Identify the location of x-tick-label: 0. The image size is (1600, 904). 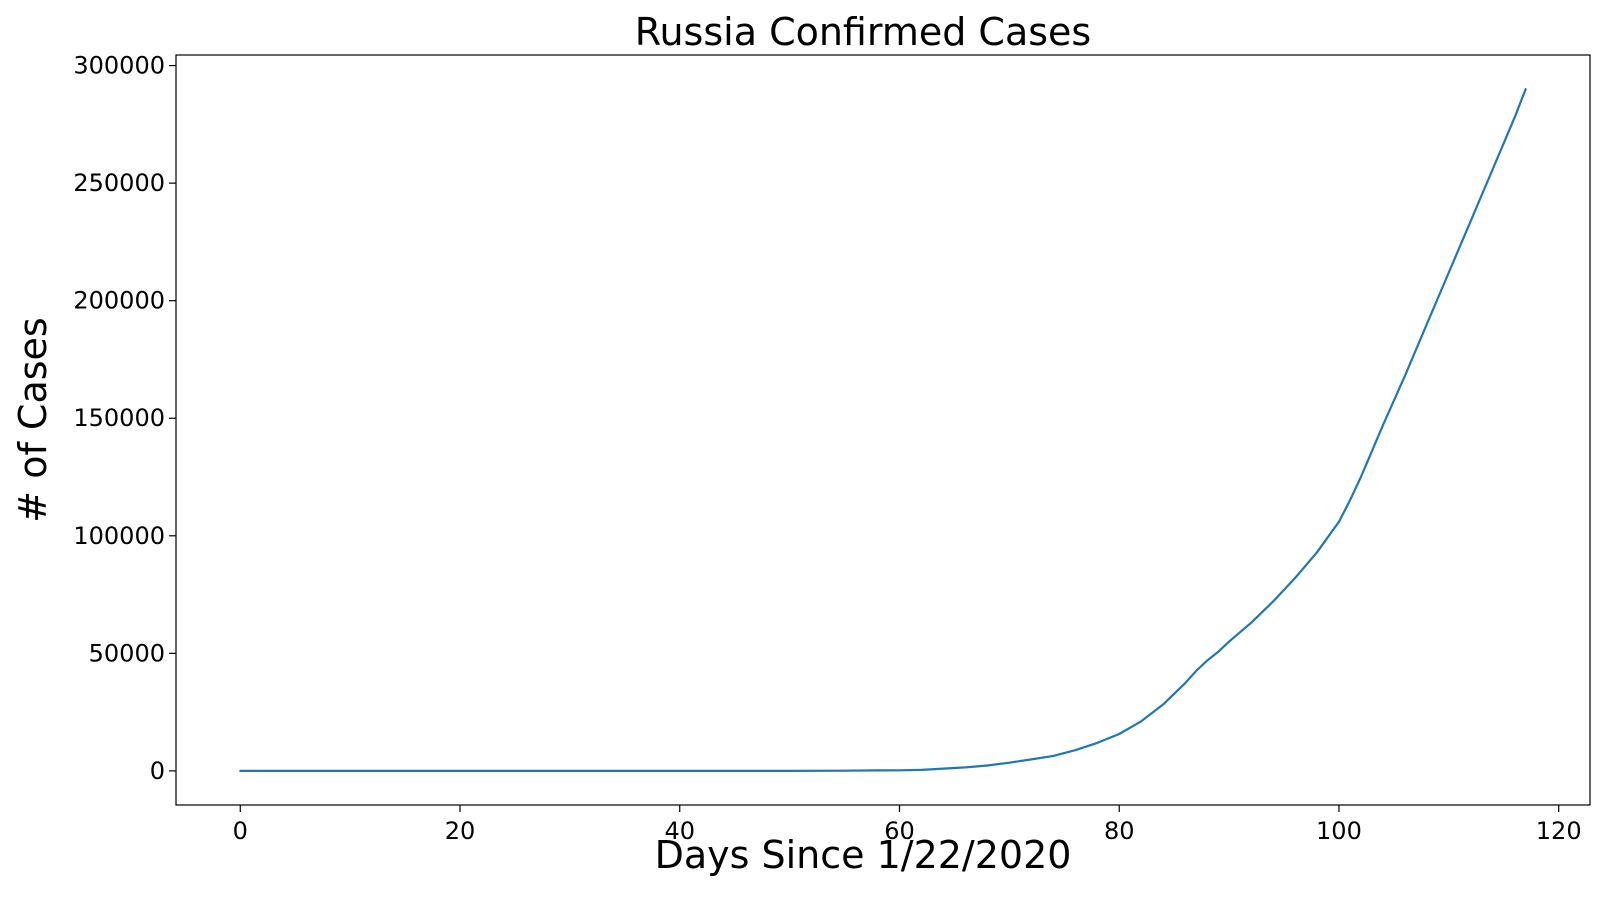
(240, 831).